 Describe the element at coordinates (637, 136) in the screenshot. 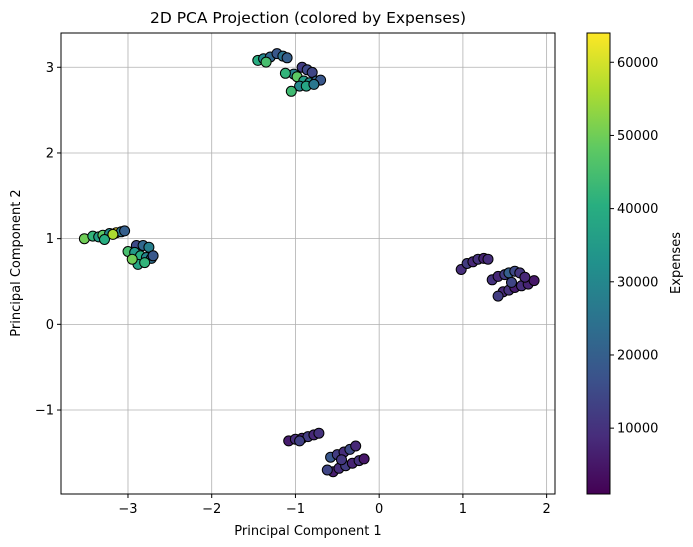

I see `colorbar-tick-label: 50000` at that location.